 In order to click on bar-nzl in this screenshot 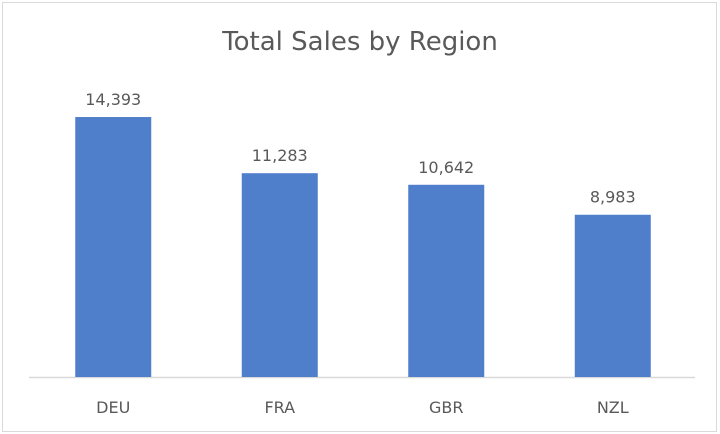, I will do `click(612, 295)`.